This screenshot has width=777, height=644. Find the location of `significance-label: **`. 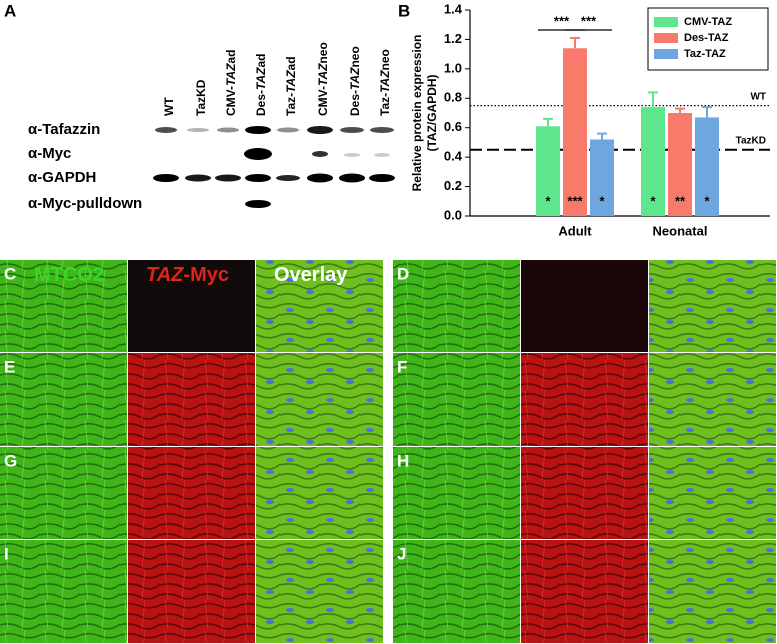

significance-label: ** is located at coordinates (680, 200).